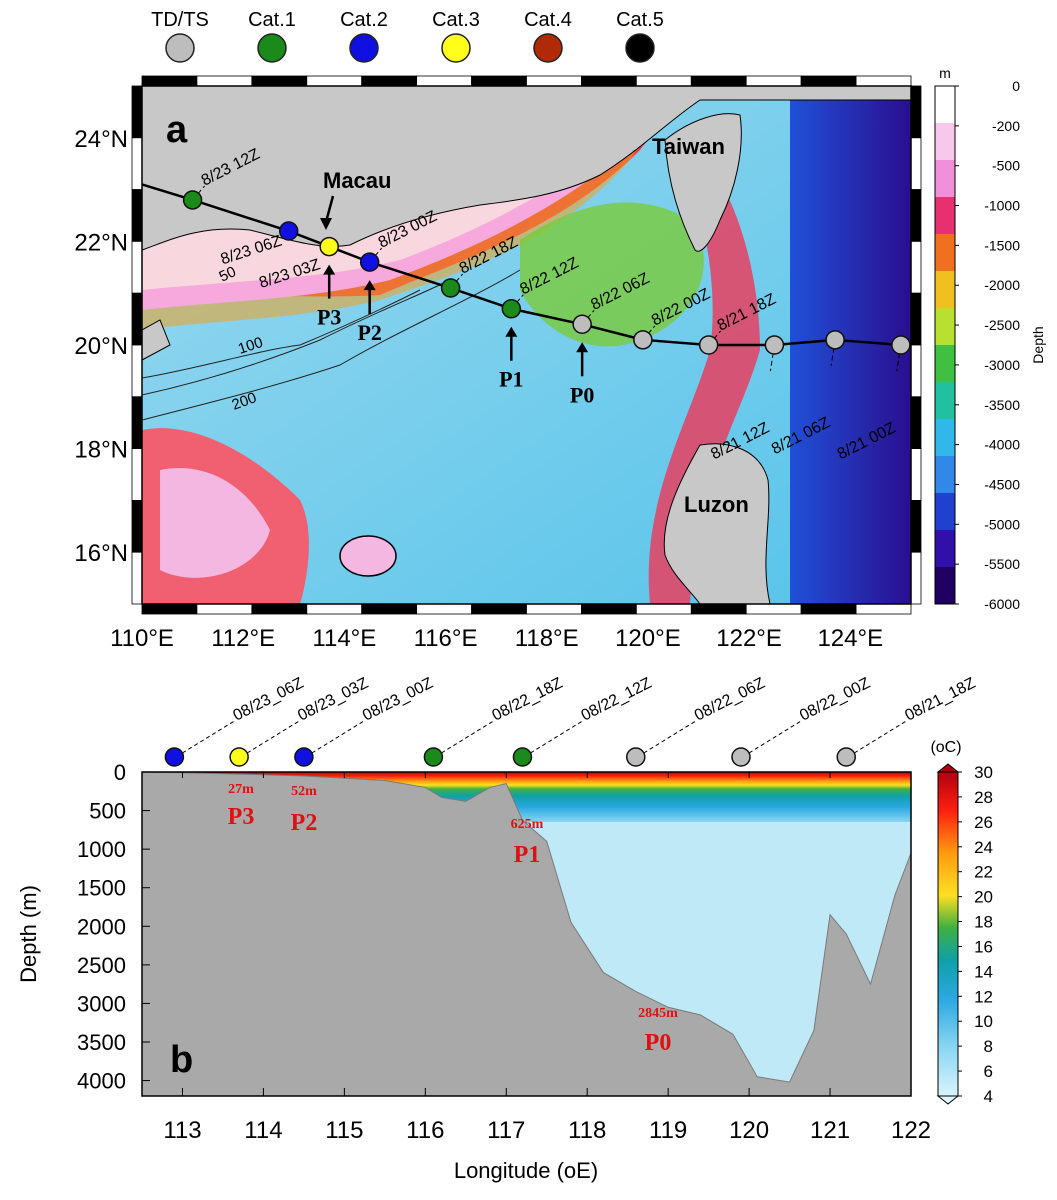  Describe the element at coordinates (911, 1130) in the screenshot. I see `x-tick-label: 122` at that location.